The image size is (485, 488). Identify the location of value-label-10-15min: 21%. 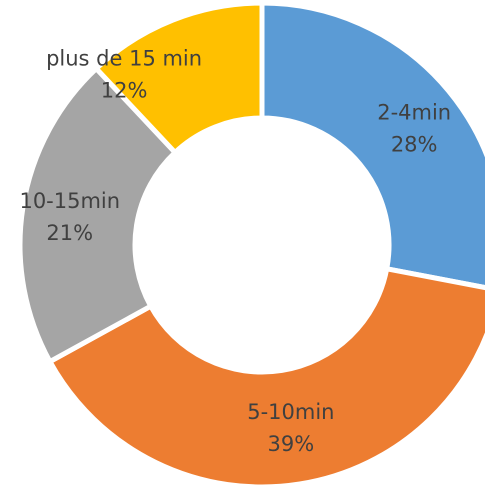
(69, 233).